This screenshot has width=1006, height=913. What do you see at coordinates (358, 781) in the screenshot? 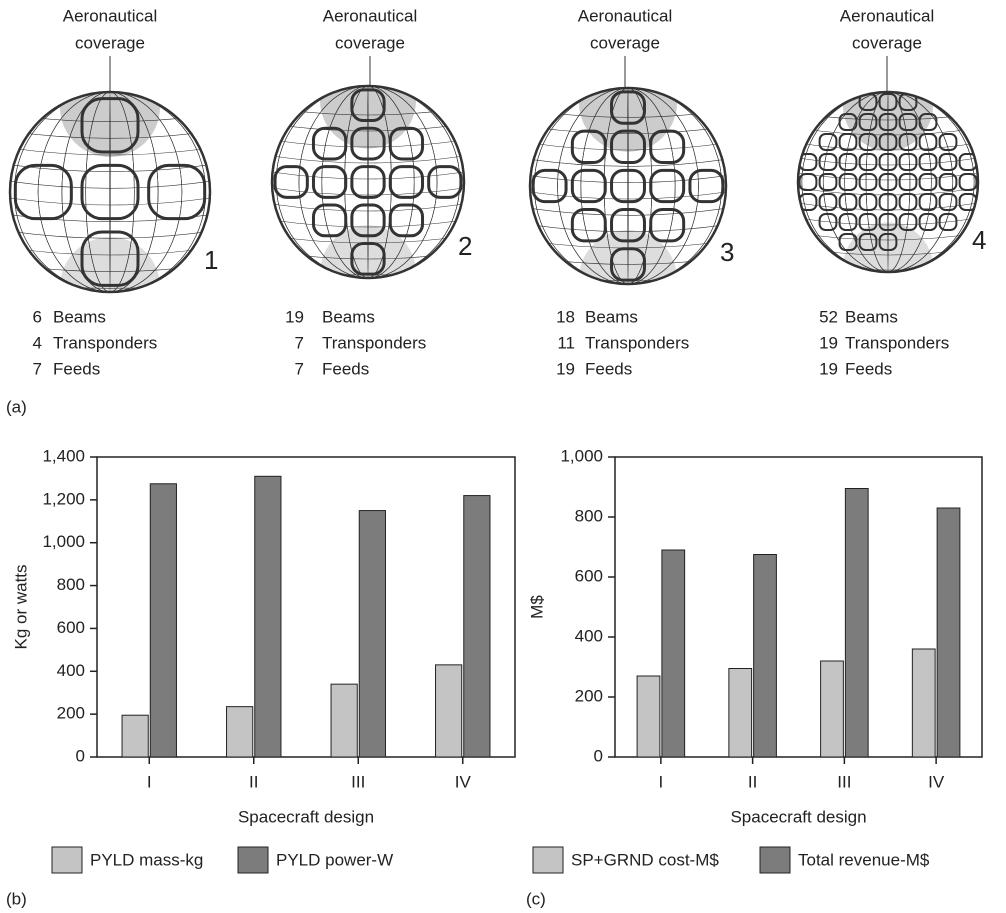
I see `x-tick-label: III` at bounding box center [358, 781].